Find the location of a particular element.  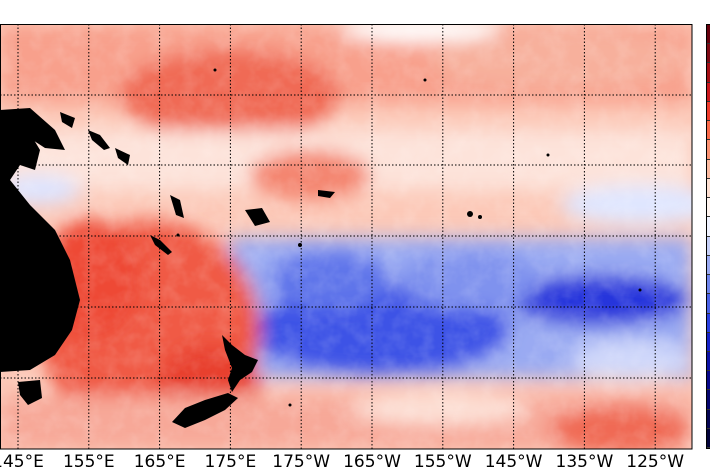

lon-label: 155°E is located at coordinates (88, 462).